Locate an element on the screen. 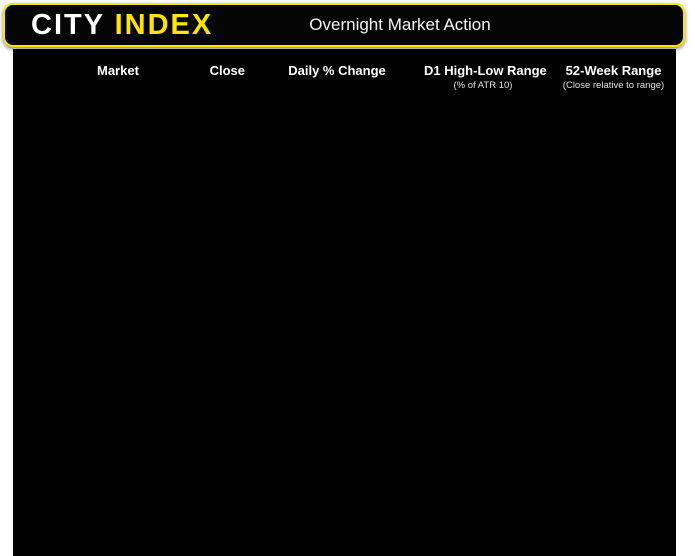 This screenshot has height=556, width=695. close-value: 3,901.82 is located at coordinates (44, 429).